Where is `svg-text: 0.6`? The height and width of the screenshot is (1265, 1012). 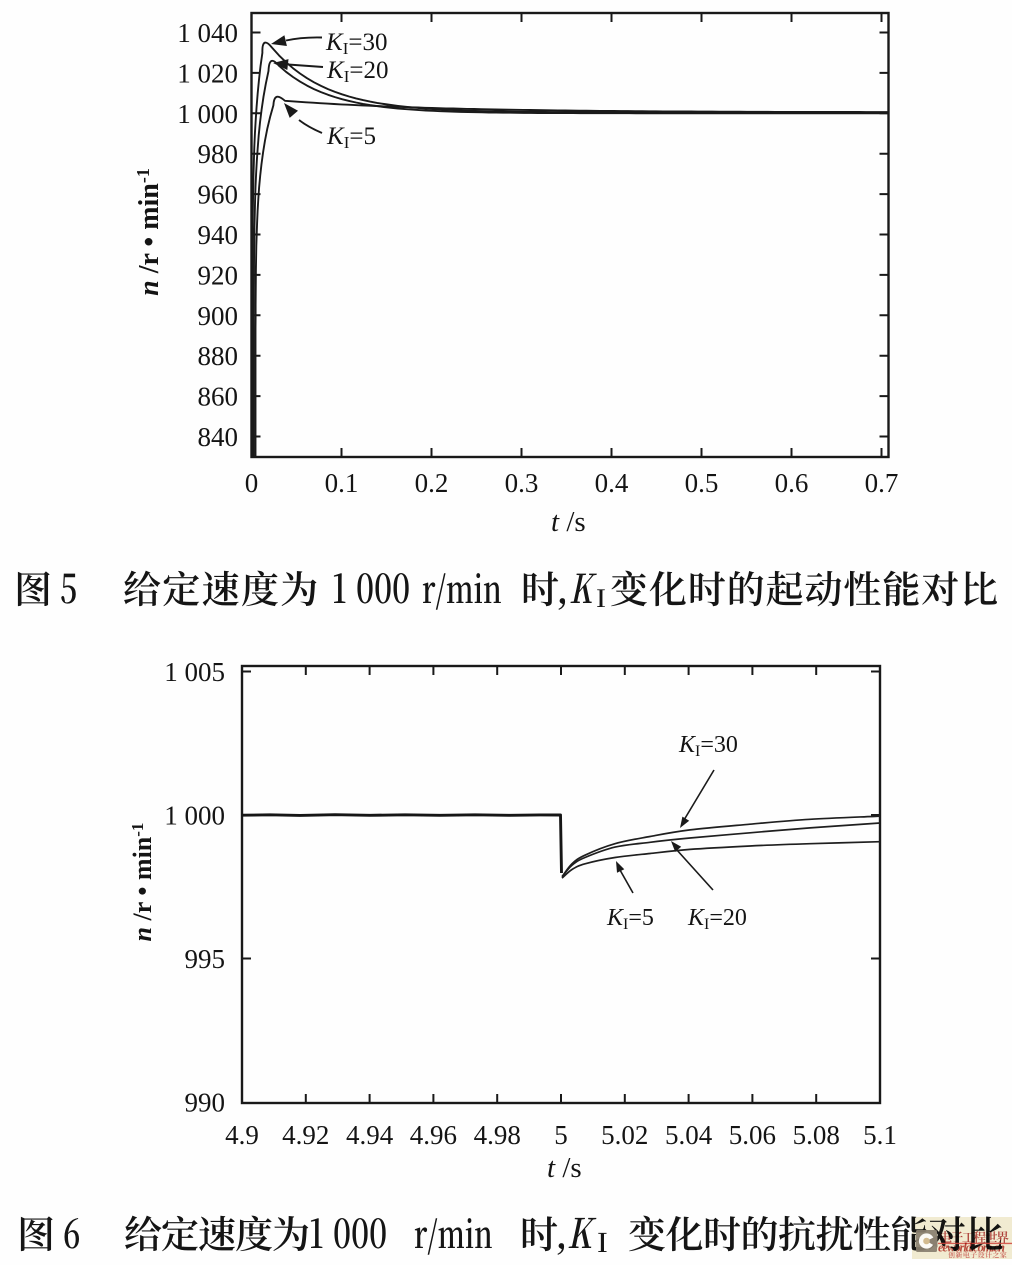 svg-text: 0.6 is located at coordinates (792, 483).